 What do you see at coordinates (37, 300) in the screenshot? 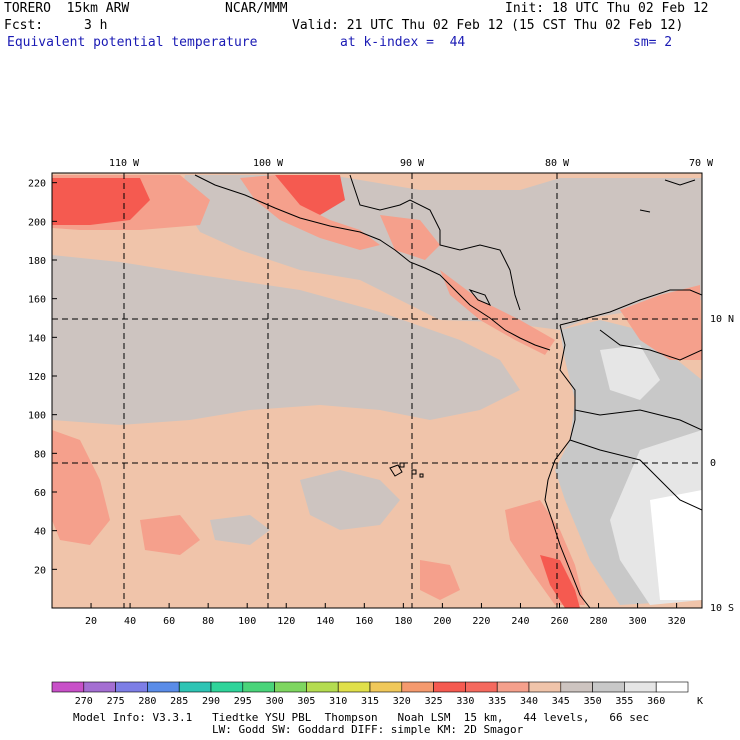
I see `y-tick-label: 160` at bounding box center [37, 300].